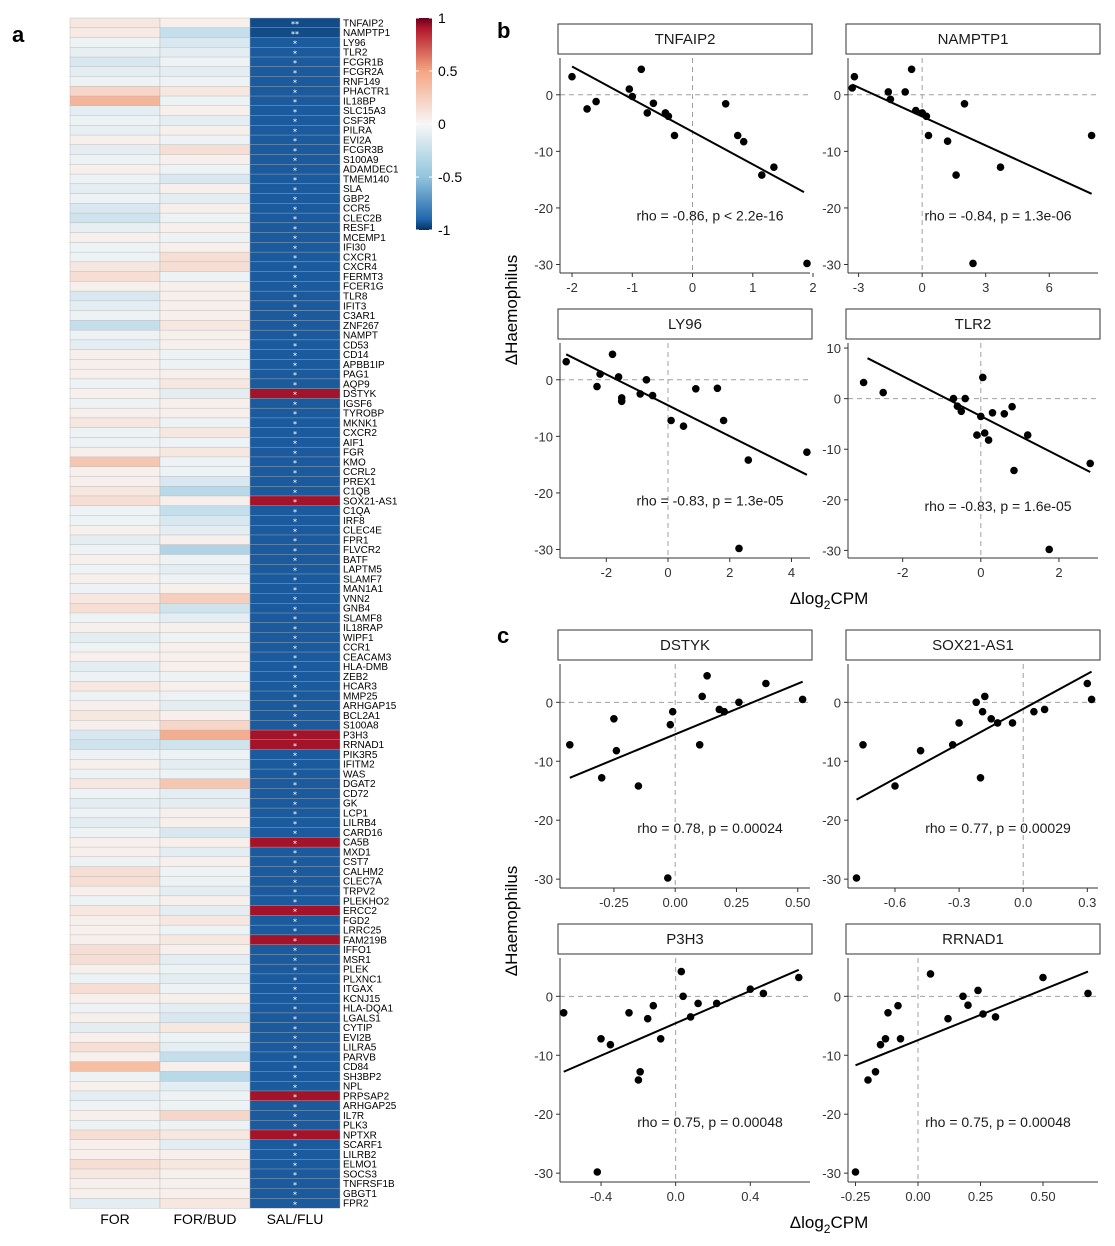 The height and width of the screenshot is (1246, 1115). I want to click on heatmap-gene-label: TNFAIP2, so click(363, 23).